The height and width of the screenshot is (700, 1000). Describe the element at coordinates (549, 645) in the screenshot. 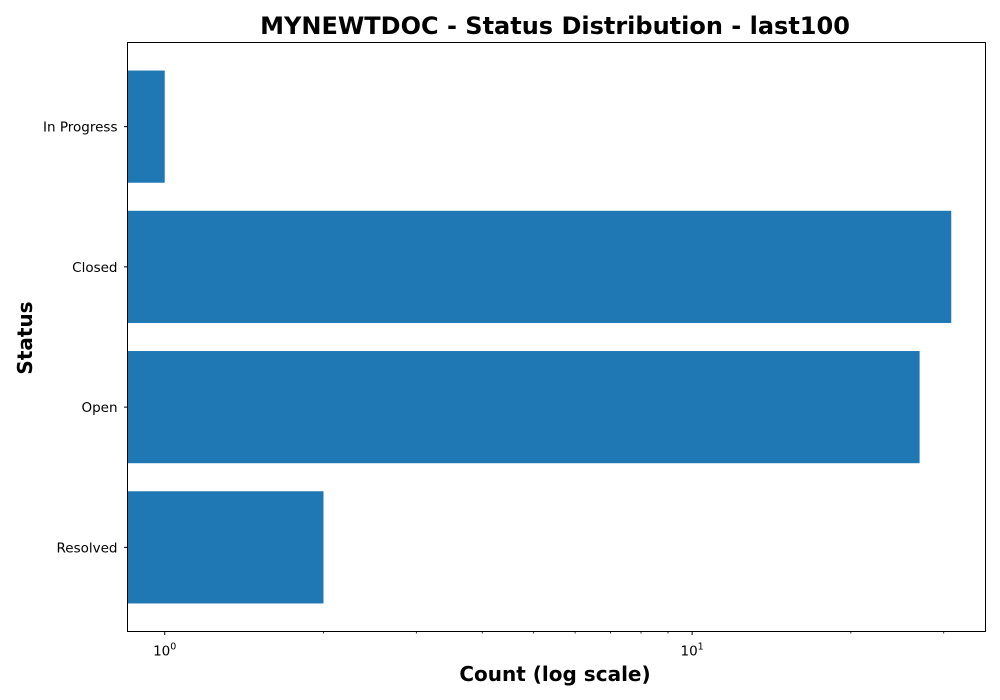

I see `x-axis-ticks: 10⁰ 10¹` at that location.